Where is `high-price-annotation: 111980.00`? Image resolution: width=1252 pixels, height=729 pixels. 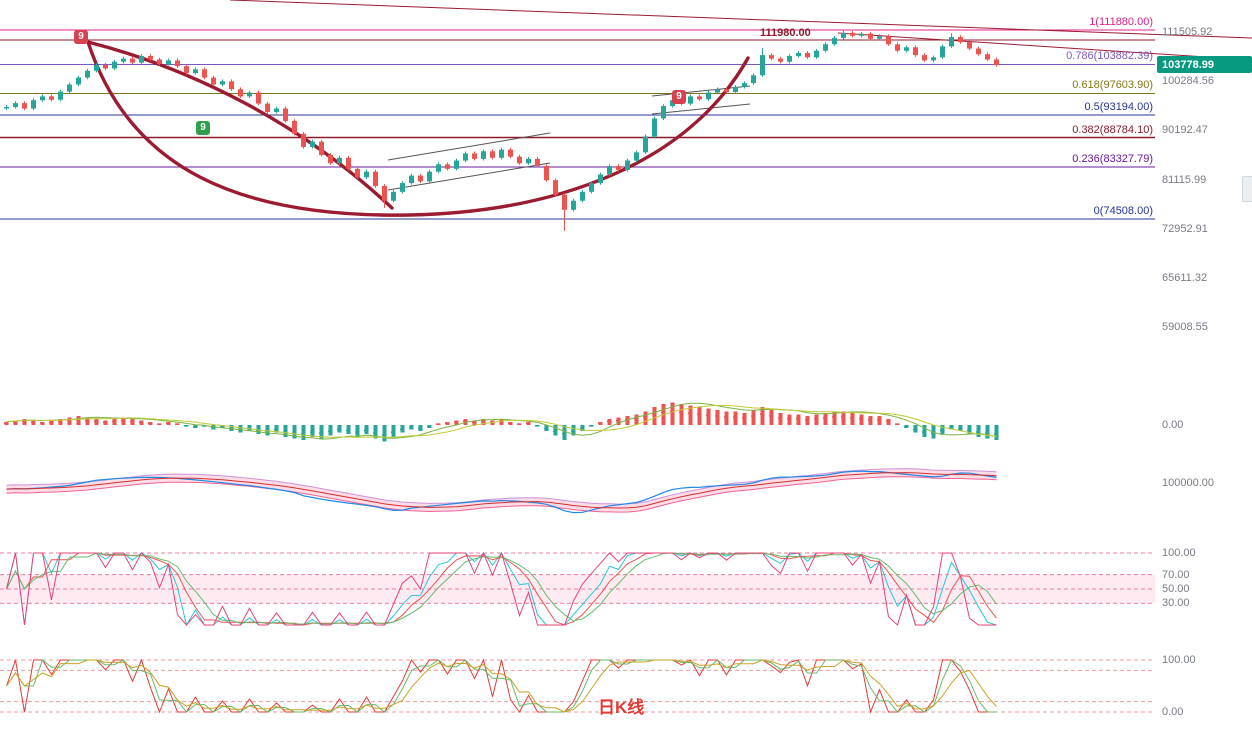
high-price-annotation: 111980.00 is located at coordinates (785, 32).